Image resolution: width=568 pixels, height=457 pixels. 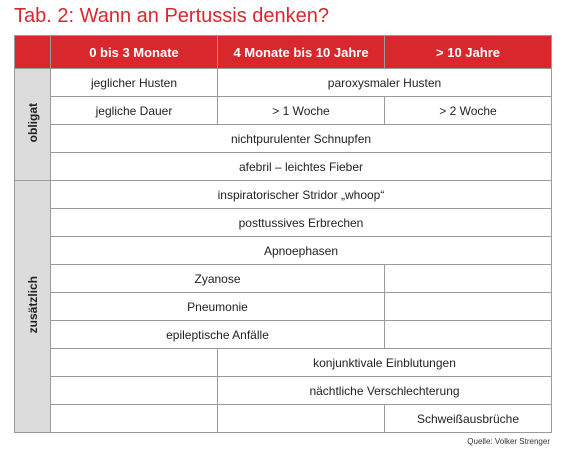 What do you see at coordinates (384, 82) in the screenshot?
I see `cell: paroxysmaler Husten` at bounding box center [384, 82].